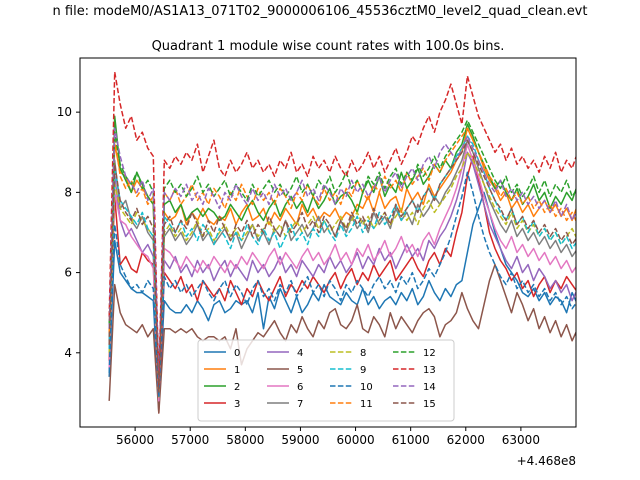  I want to click on y-tick-label: 6, so click(68, 273).